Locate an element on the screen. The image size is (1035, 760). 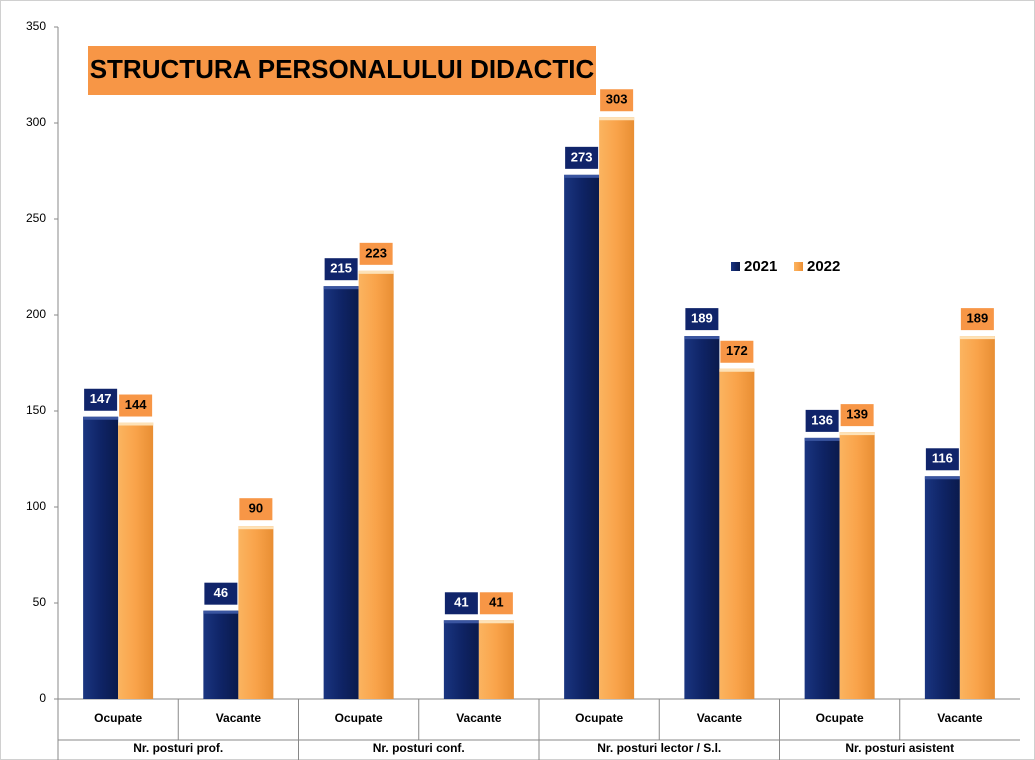
x-group-label: Nr. posturi conf. is located at coordinates (419, 748).